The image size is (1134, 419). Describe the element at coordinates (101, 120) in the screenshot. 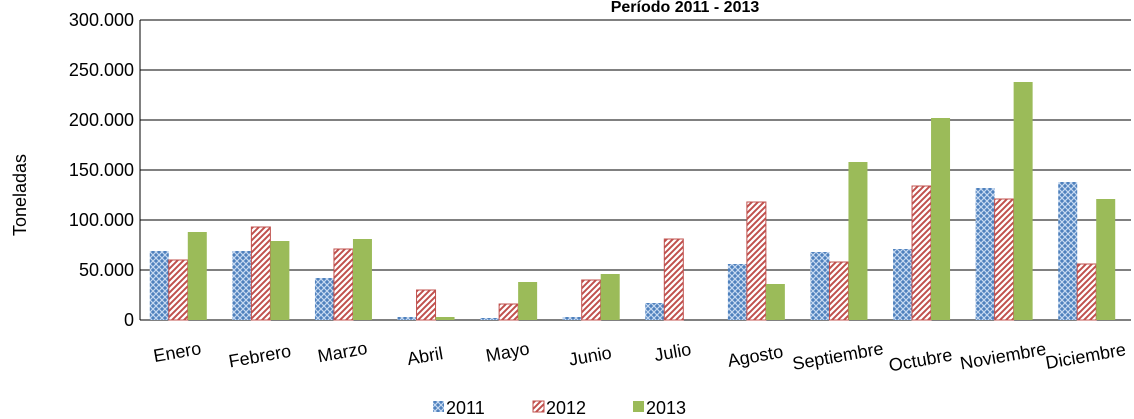

I see `y-tick-label: 200.000` at that location.